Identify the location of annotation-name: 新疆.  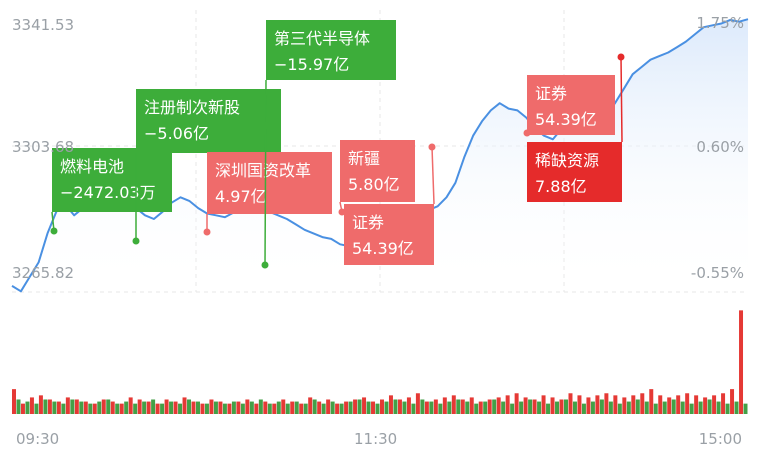
(364, 158).